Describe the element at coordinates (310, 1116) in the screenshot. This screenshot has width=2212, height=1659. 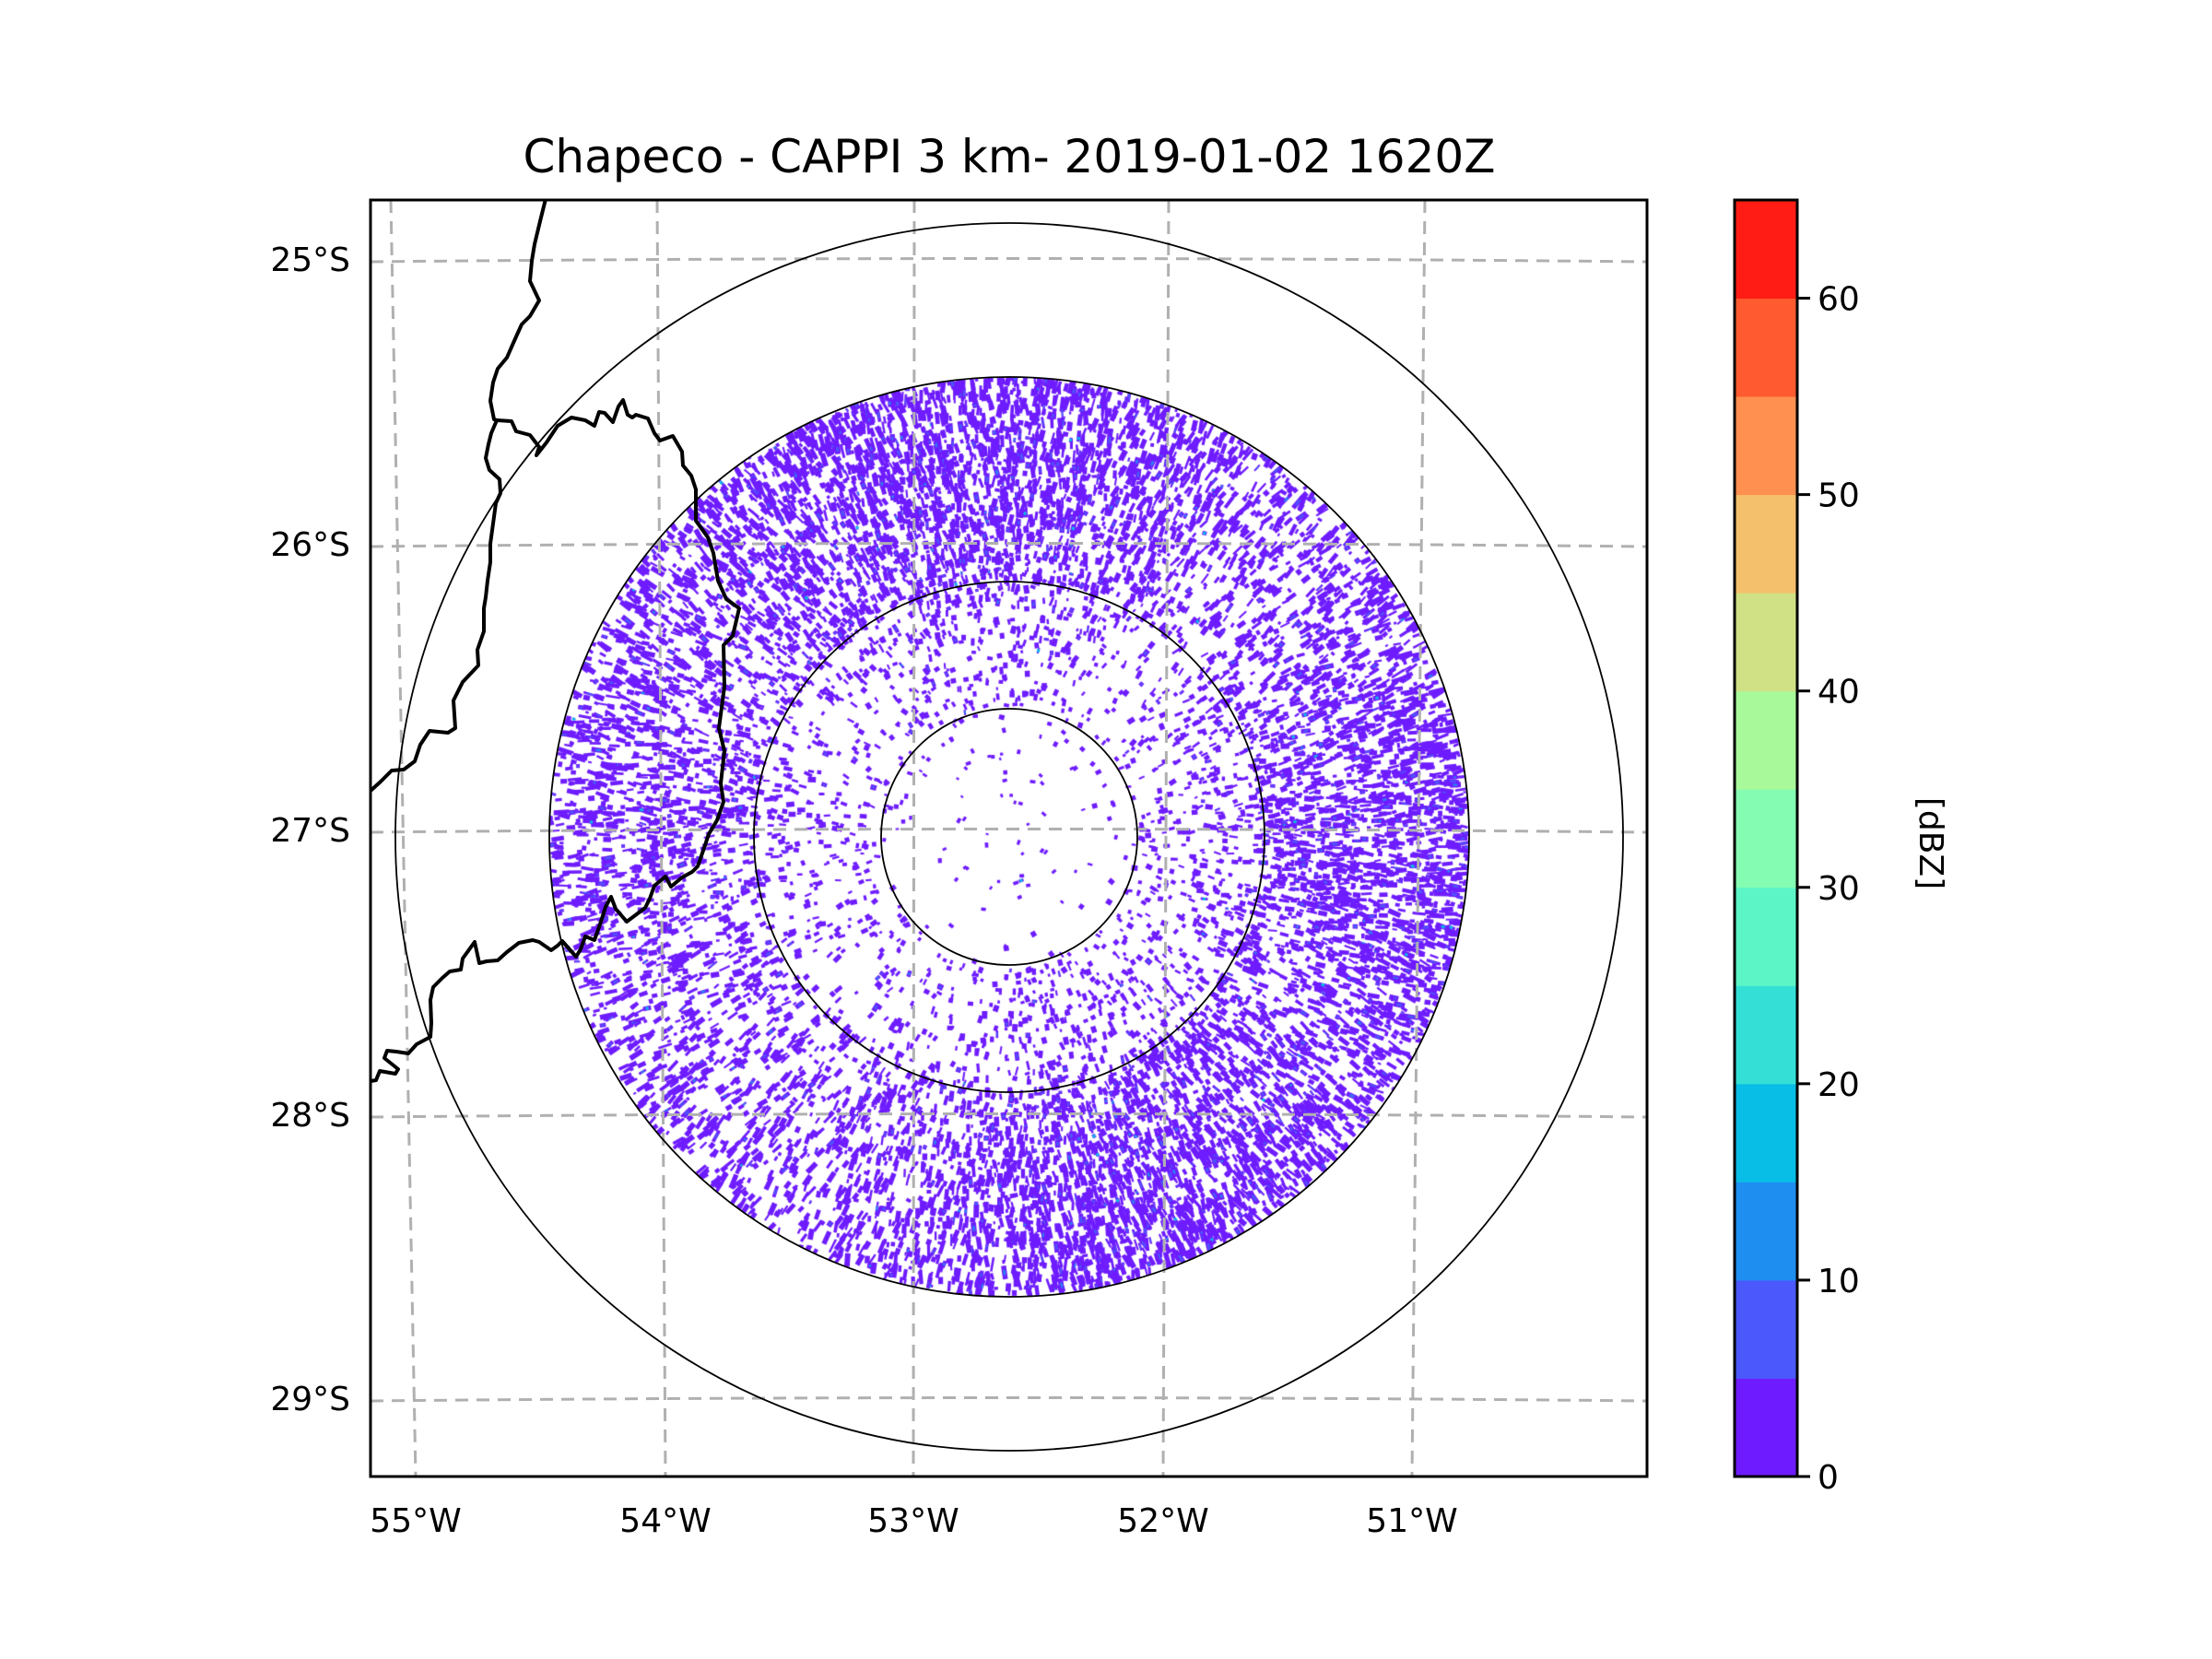
I see `y-tick-label: 28°S` at that location.